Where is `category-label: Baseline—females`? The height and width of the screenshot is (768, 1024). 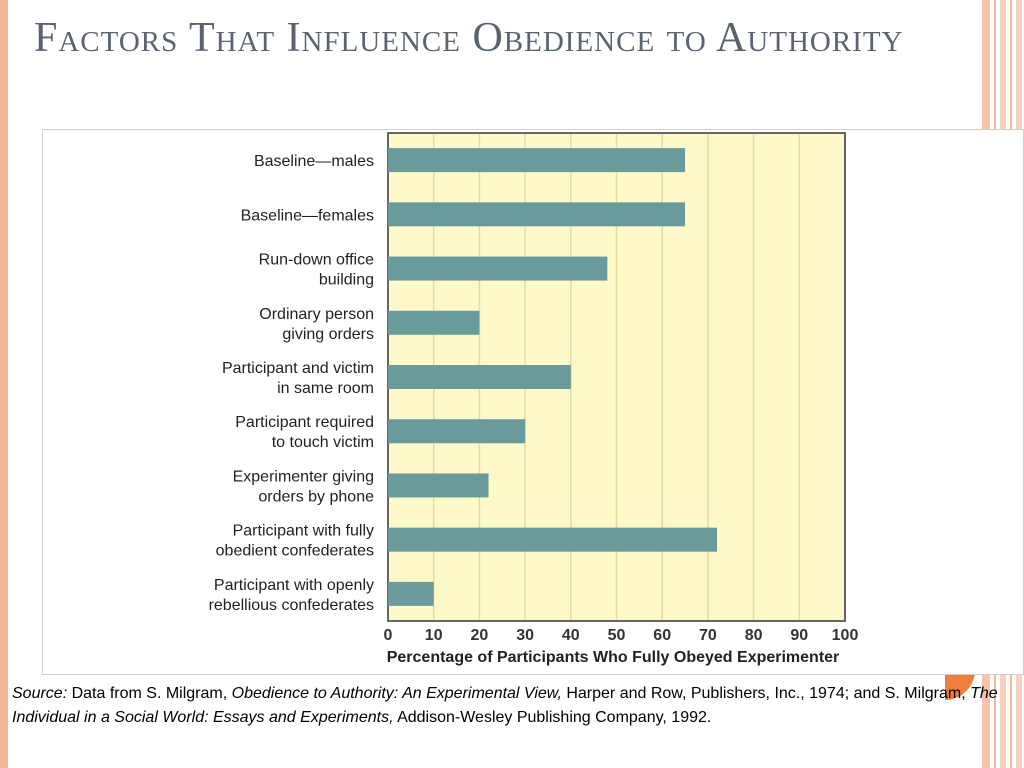 category-label: Baseline—females is located at coordinates (307, 215).